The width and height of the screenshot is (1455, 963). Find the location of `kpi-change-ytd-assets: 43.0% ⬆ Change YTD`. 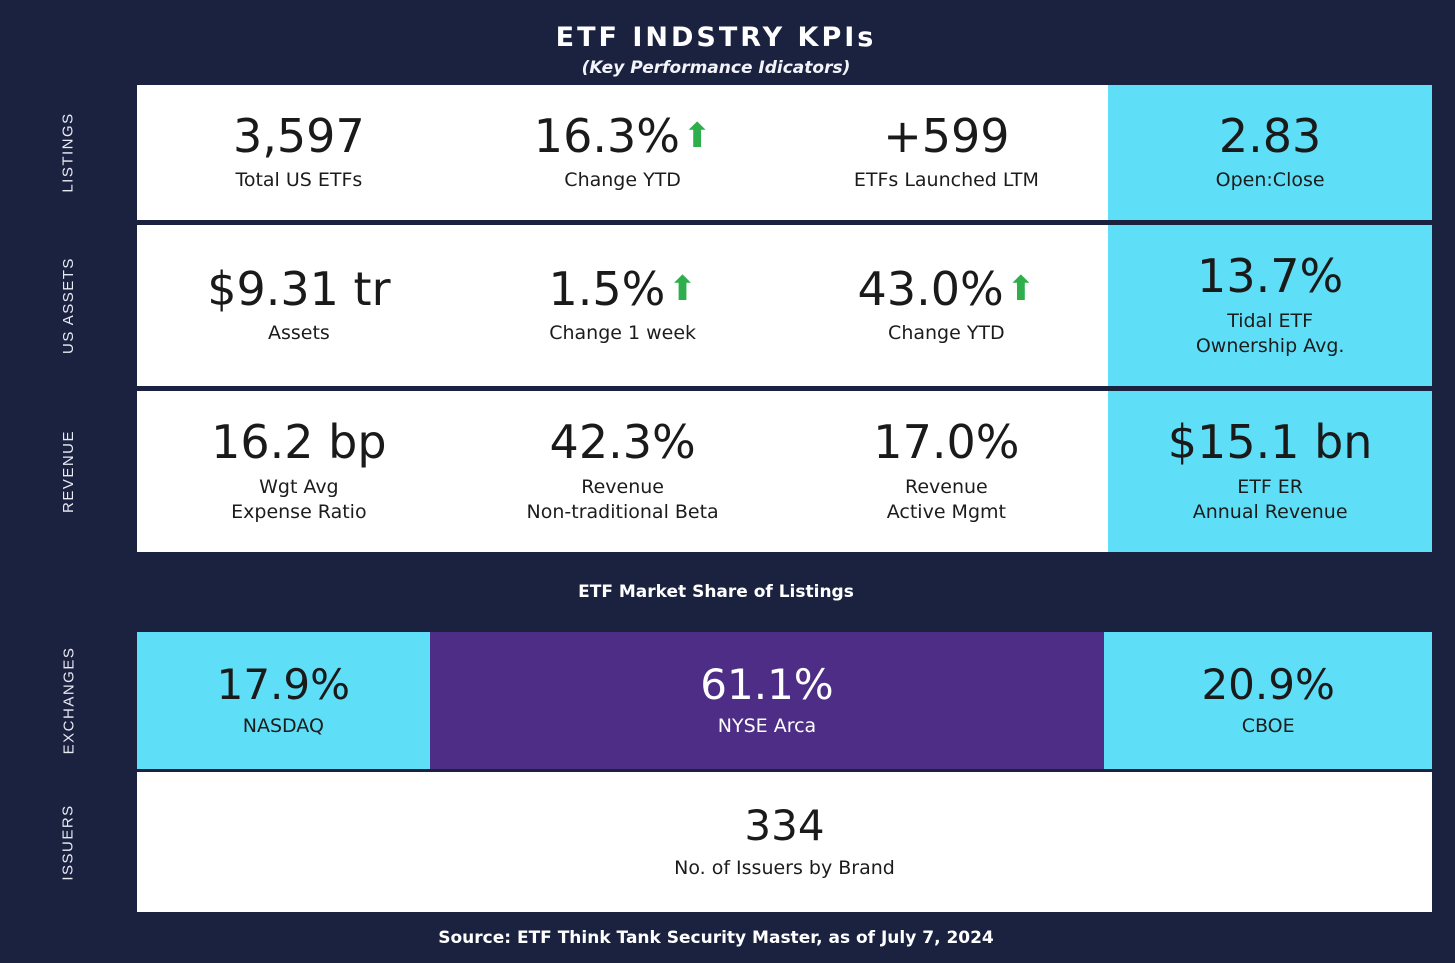

kpi-change-ytd-assets: 43.0% ⬆ Change YTD is located at coordinates (947, 305).